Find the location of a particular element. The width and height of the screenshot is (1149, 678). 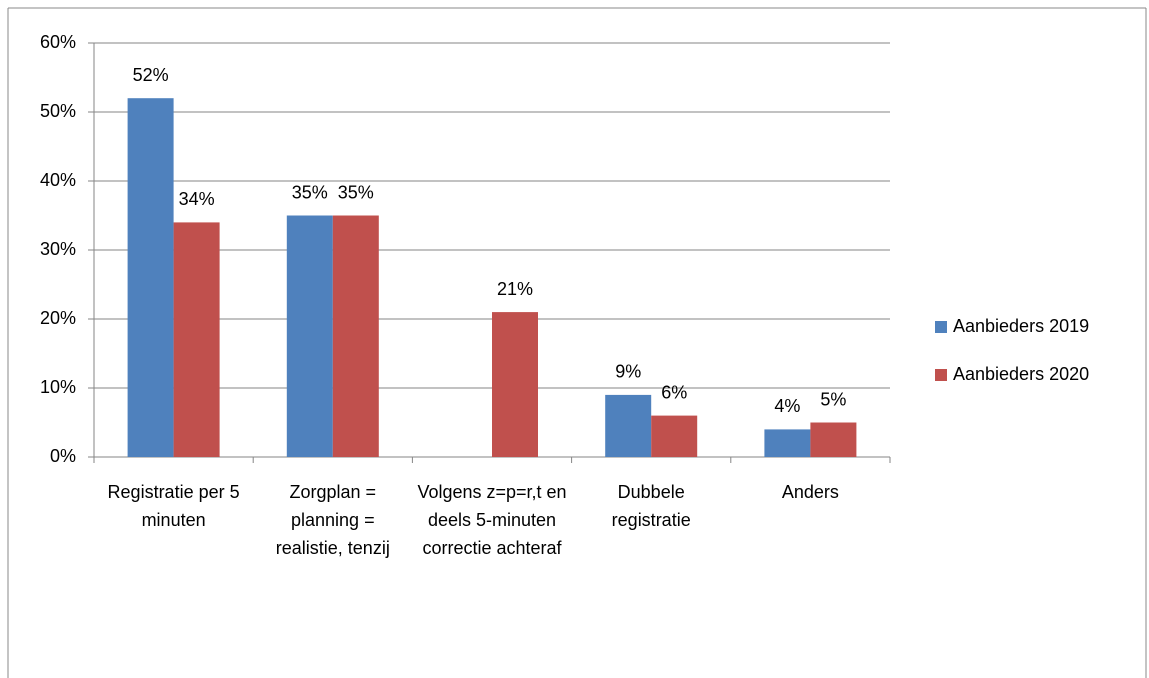

data-label: 6% is located at coordinates (674, 392).